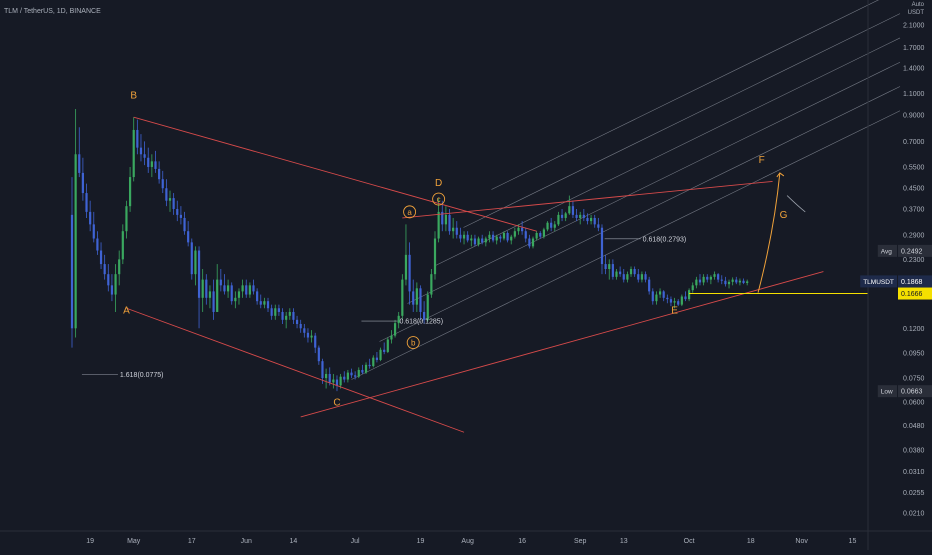 The height and width of the screenshot is (555, 932). What do you see at coordinates (914, 235) in the screenshot?
I see `price-tick-label: 0.2900` at bounding box center [914, 235].